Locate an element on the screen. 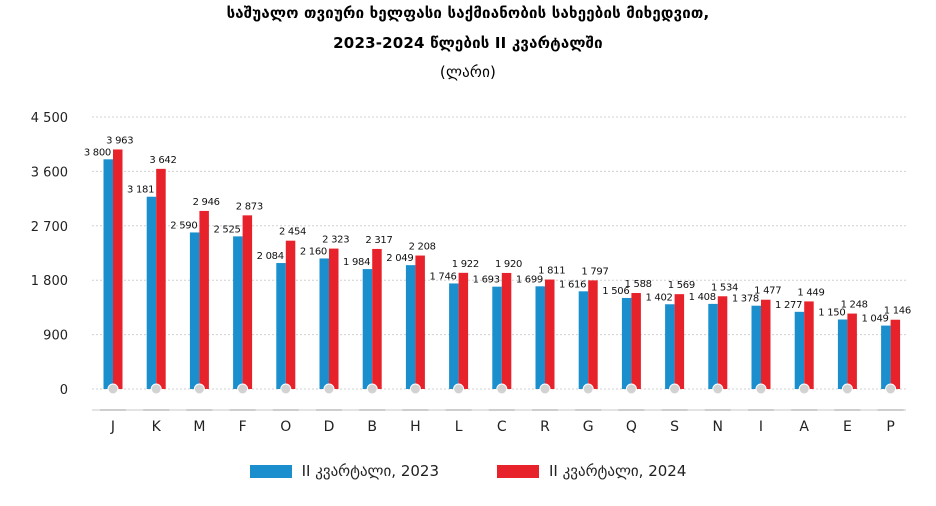 The width and height of the screenshot is (936, 506). data-label-2024: 1 588 is located at coordinates (638, 284).